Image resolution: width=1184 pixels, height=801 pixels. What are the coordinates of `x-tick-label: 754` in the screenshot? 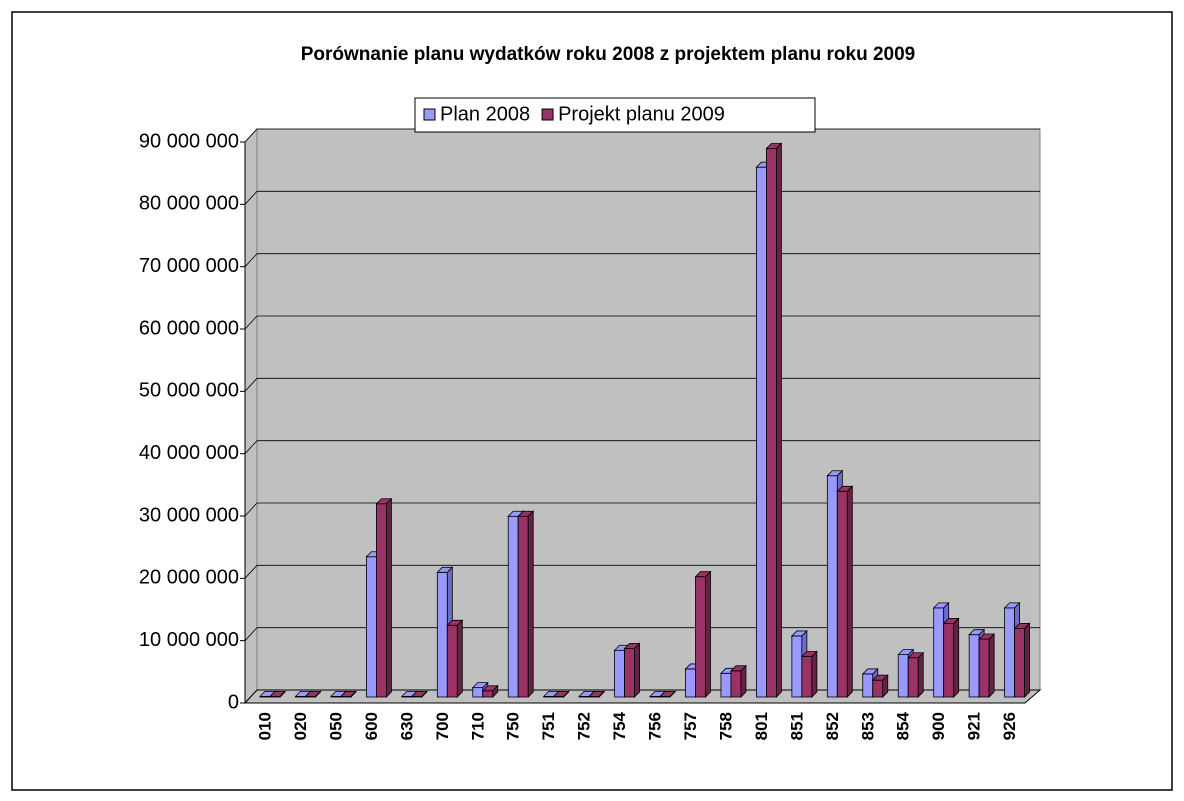 It's located at (619, 725).